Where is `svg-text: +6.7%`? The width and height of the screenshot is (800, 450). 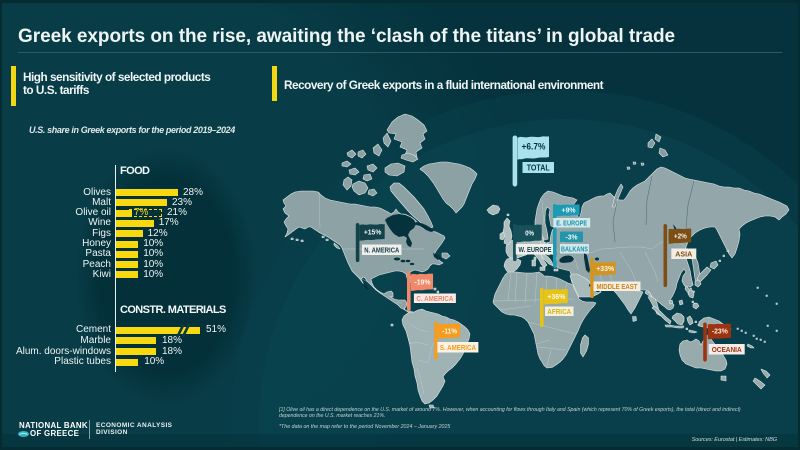 svg-text: +6.7% is located at coordinates (534, 147).